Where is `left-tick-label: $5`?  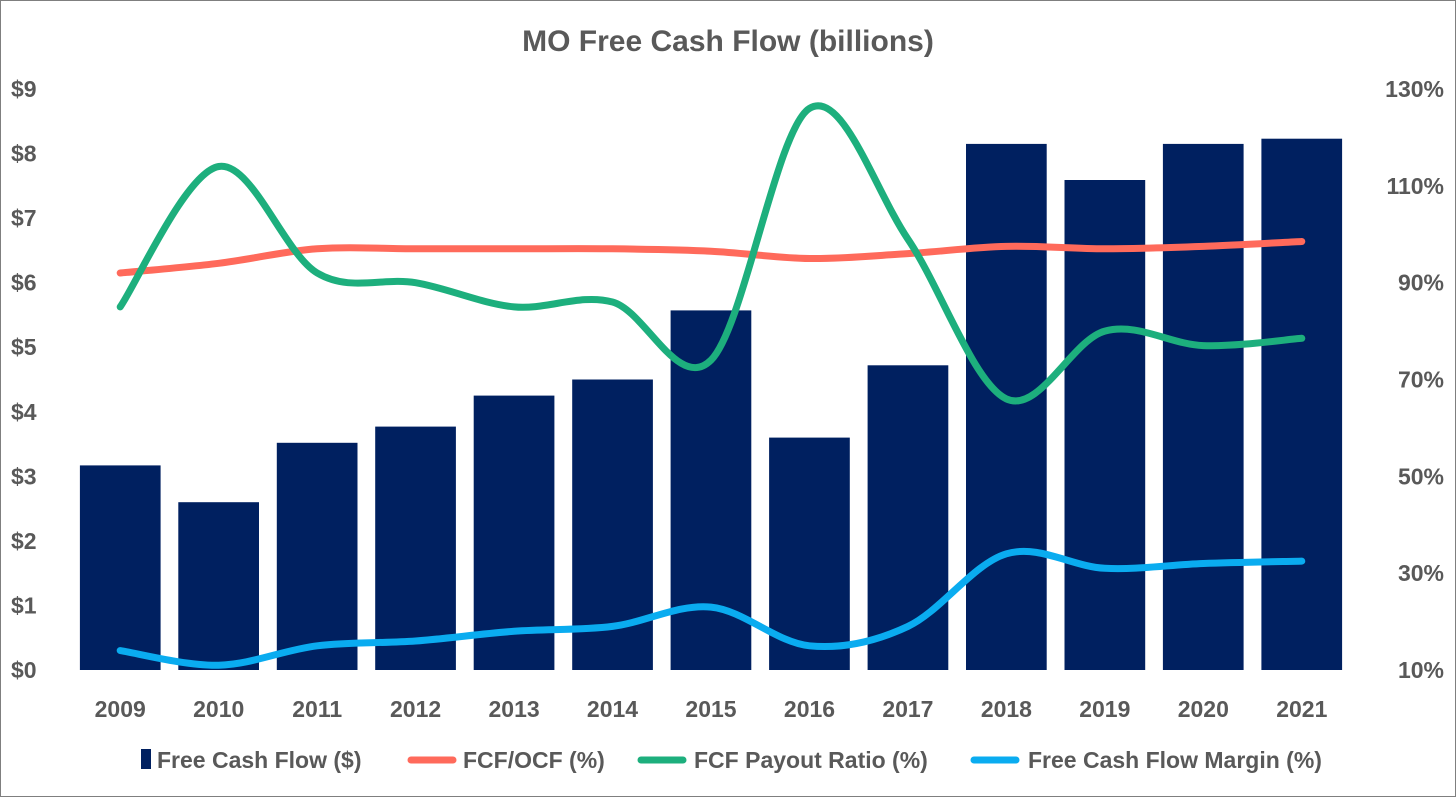
left-tick-label: $5 is located at coordinates (24, 347).